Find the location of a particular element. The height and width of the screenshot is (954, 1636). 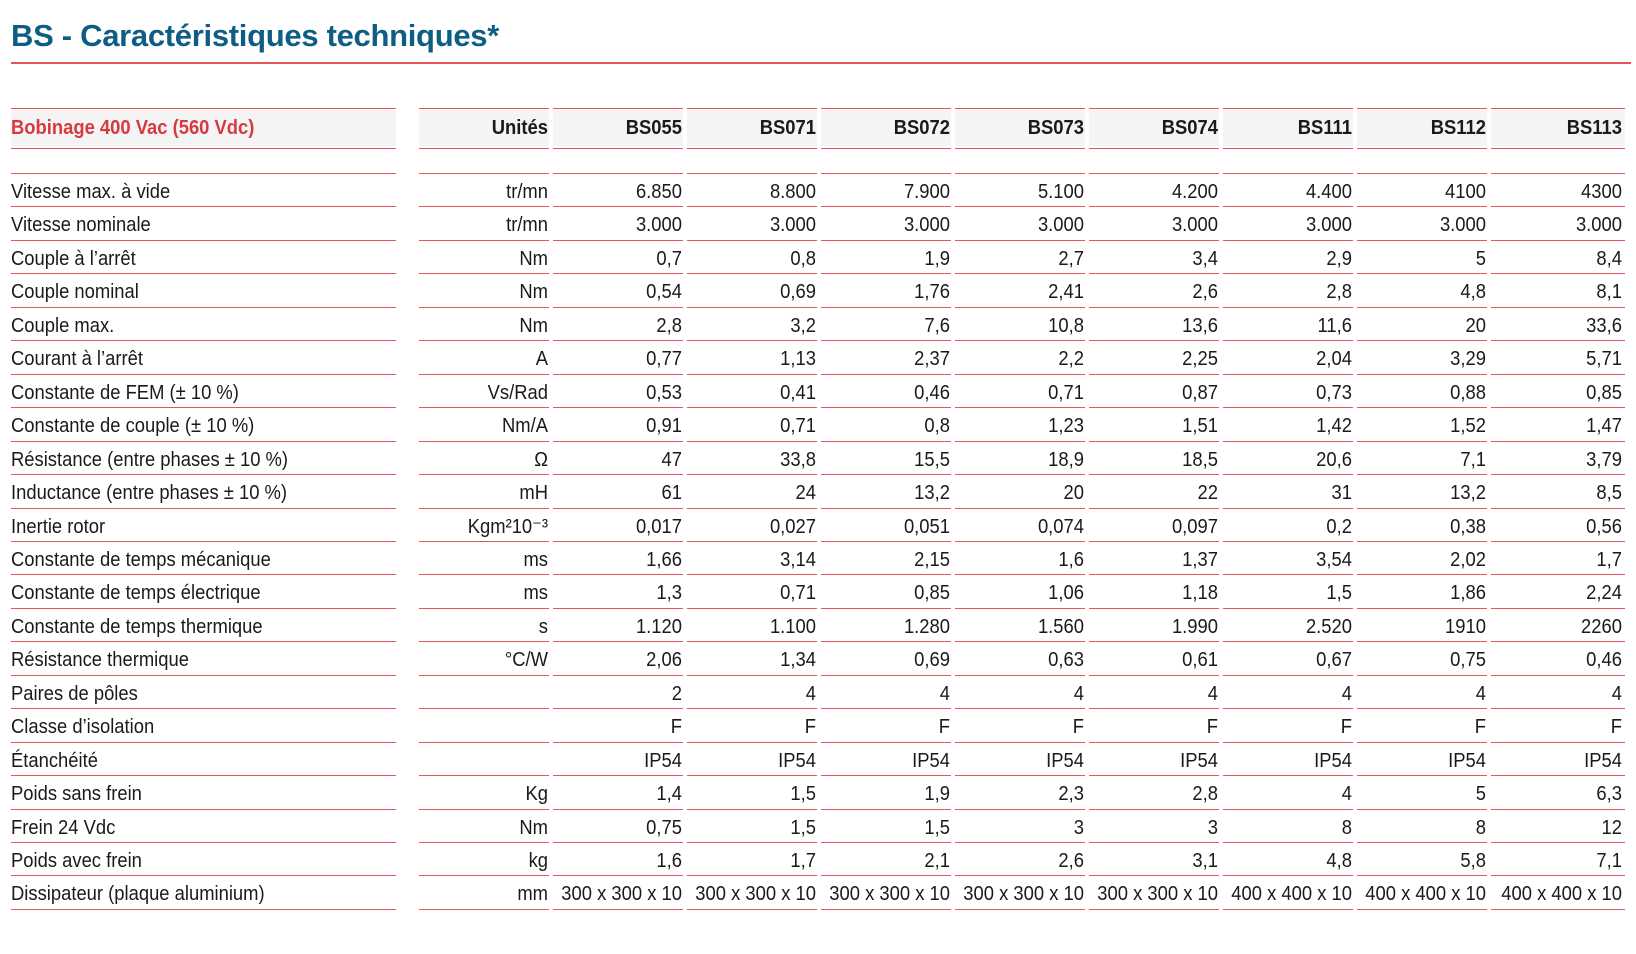

row-value-bs111: 0,73 is located at coordinates (1334, 393).